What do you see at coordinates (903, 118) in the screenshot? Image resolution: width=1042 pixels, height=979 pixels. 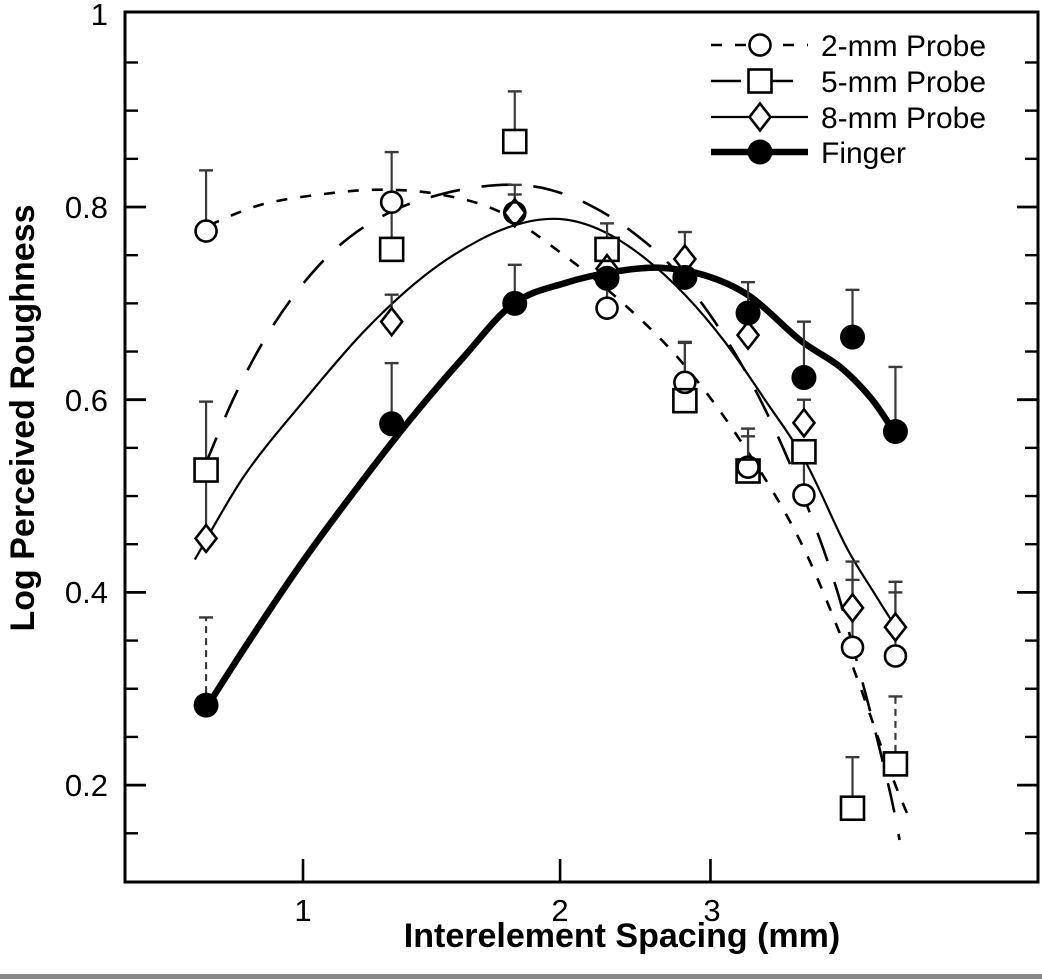 I see `legend-label-8mm-probe: 8-mm Probe` at bounding box center [903, 118].